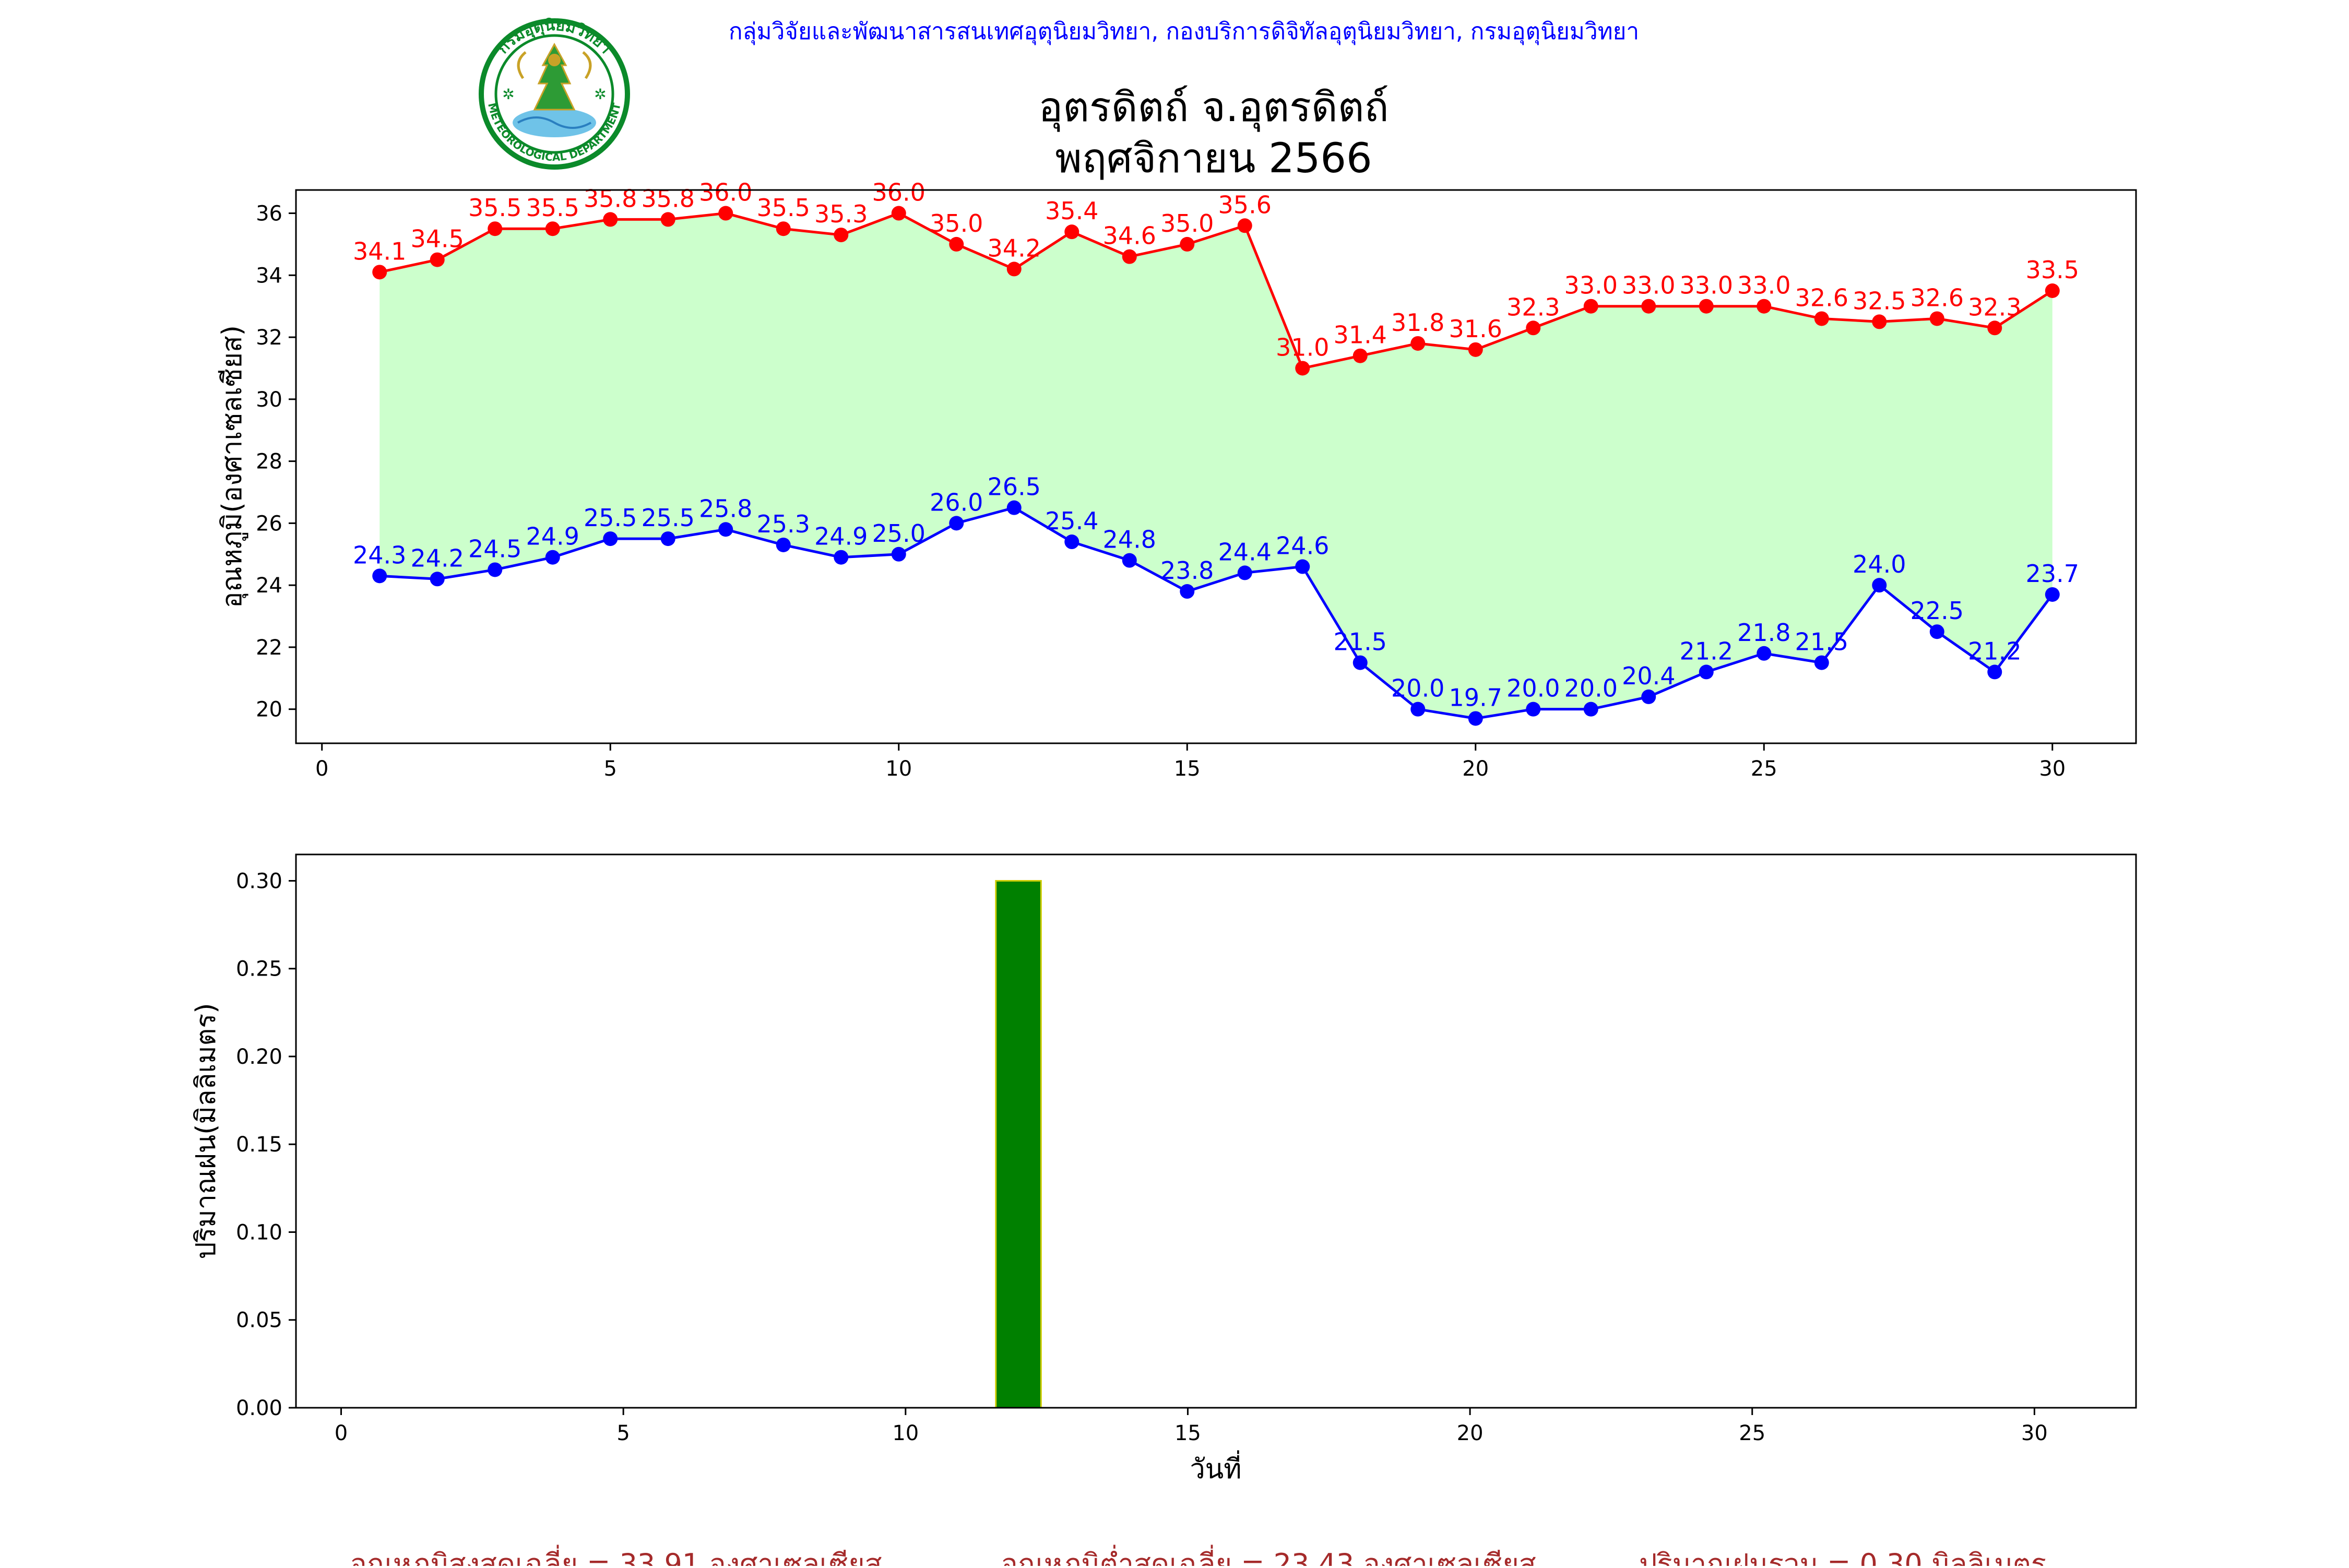 The image size is (2349, 1568). I want to click on data-label-min-day-16: 24.4, so click(1245, 552).